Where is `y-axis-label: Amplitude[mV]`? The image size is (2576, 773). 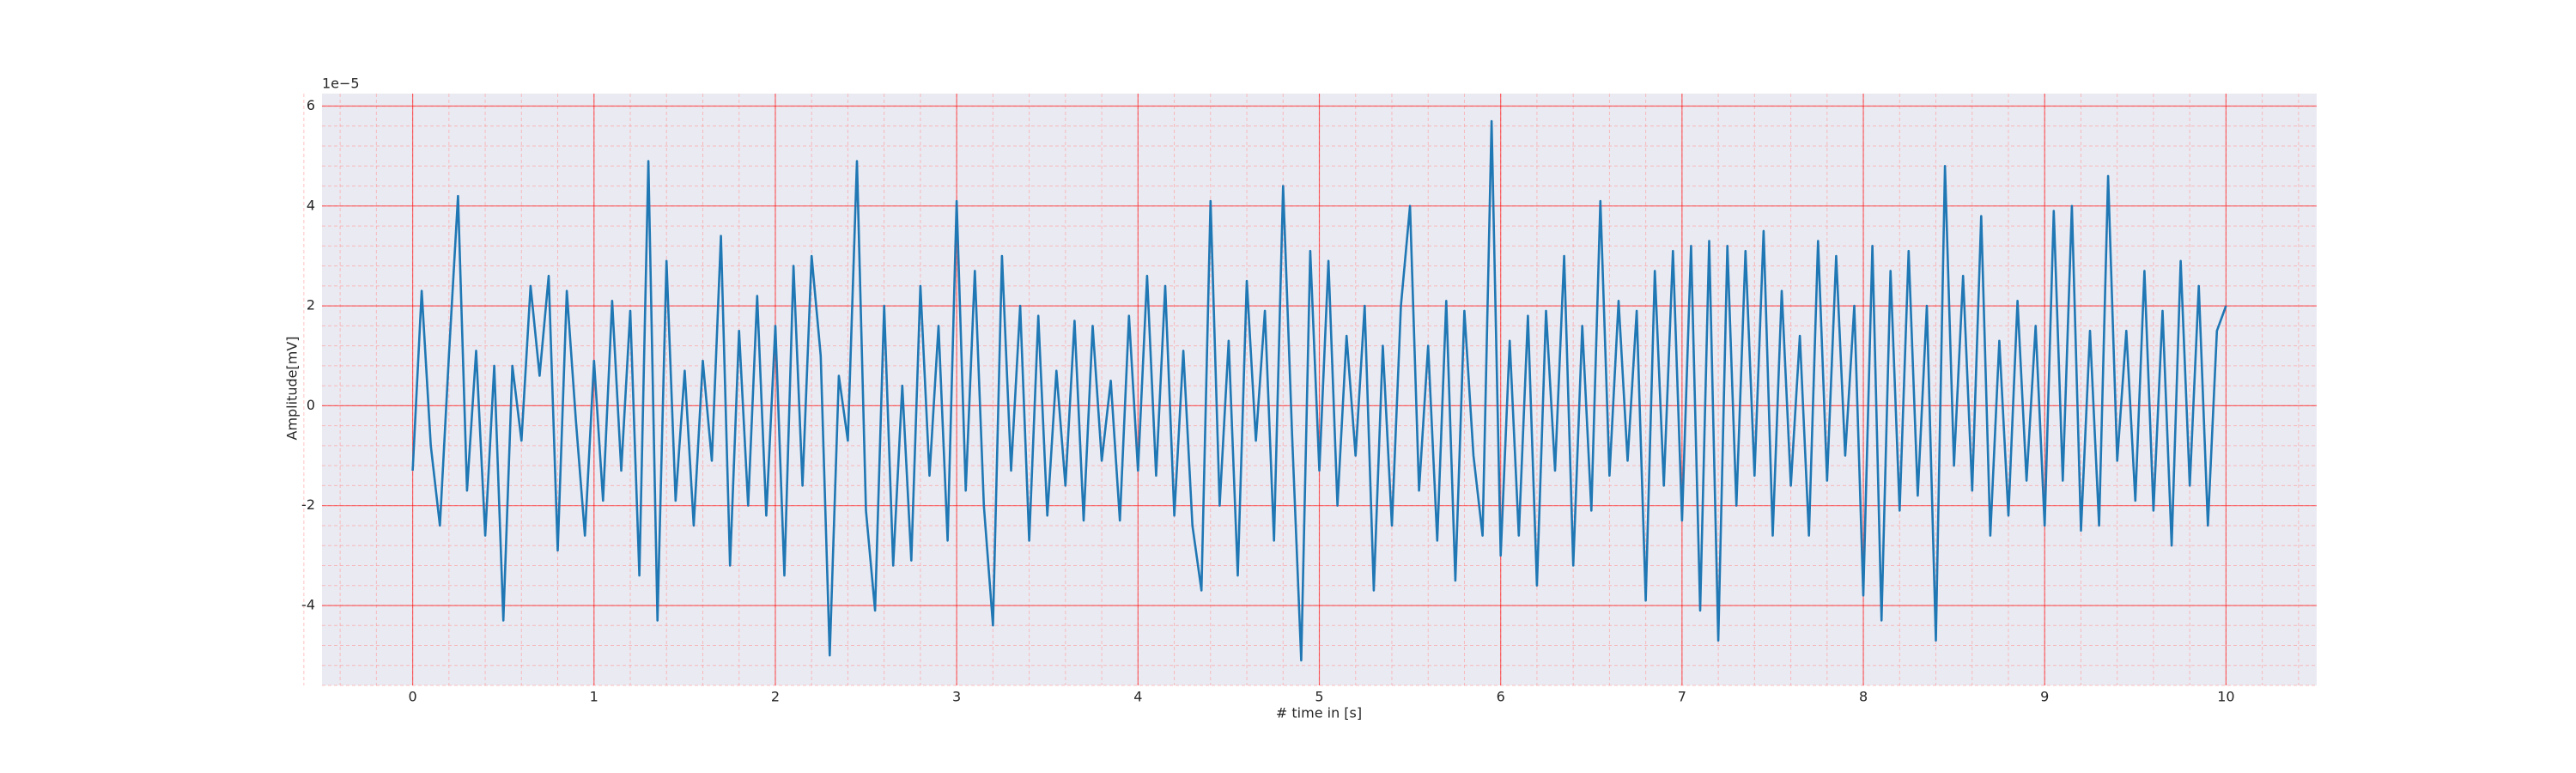 y-axis-label: Amplitude[mV] is located at coordinates (292, 388).